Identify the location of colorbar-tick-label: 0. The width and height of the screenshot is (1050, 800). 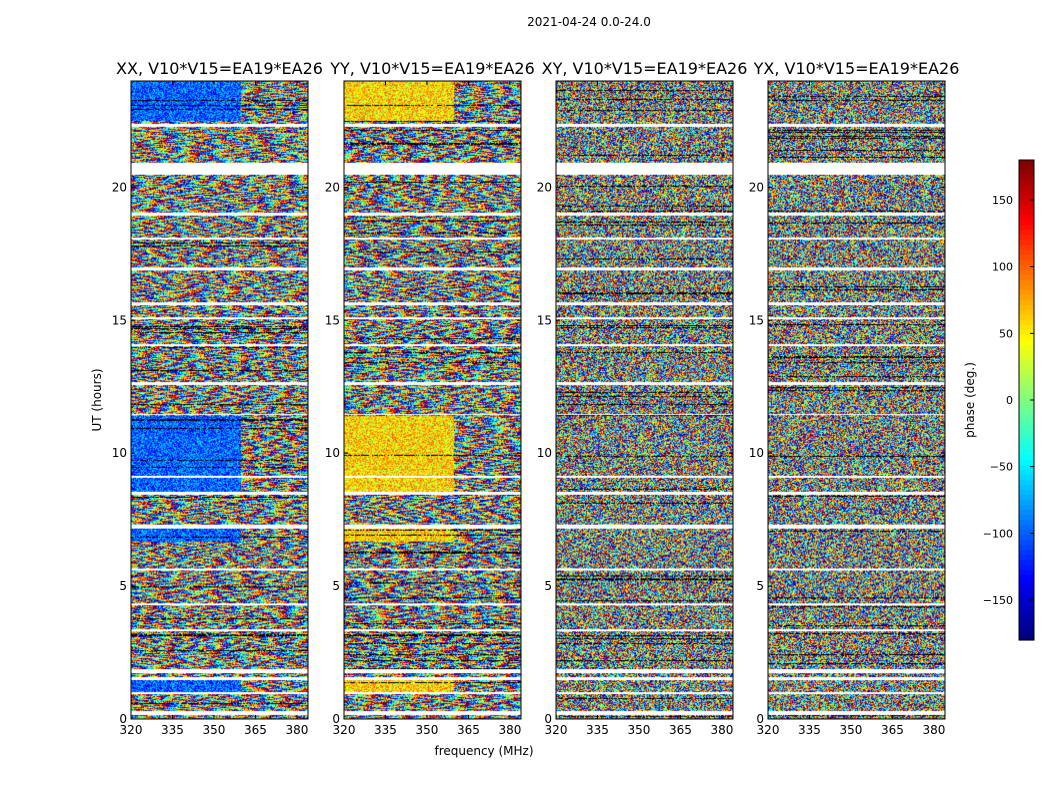
(1009, 400).